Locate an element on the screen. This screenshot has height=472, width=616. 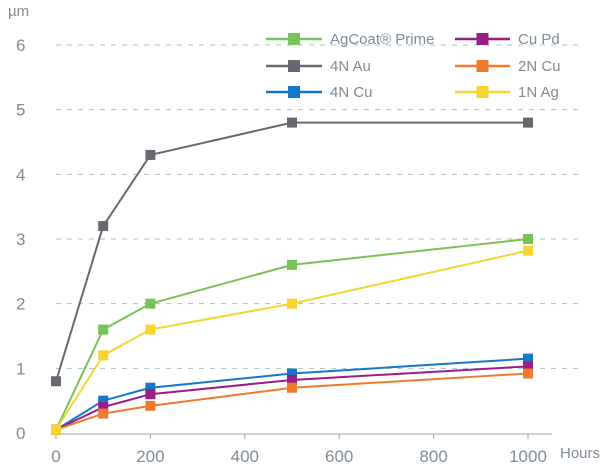
x-tick-label: 0 is located at coordinates (55, 456).